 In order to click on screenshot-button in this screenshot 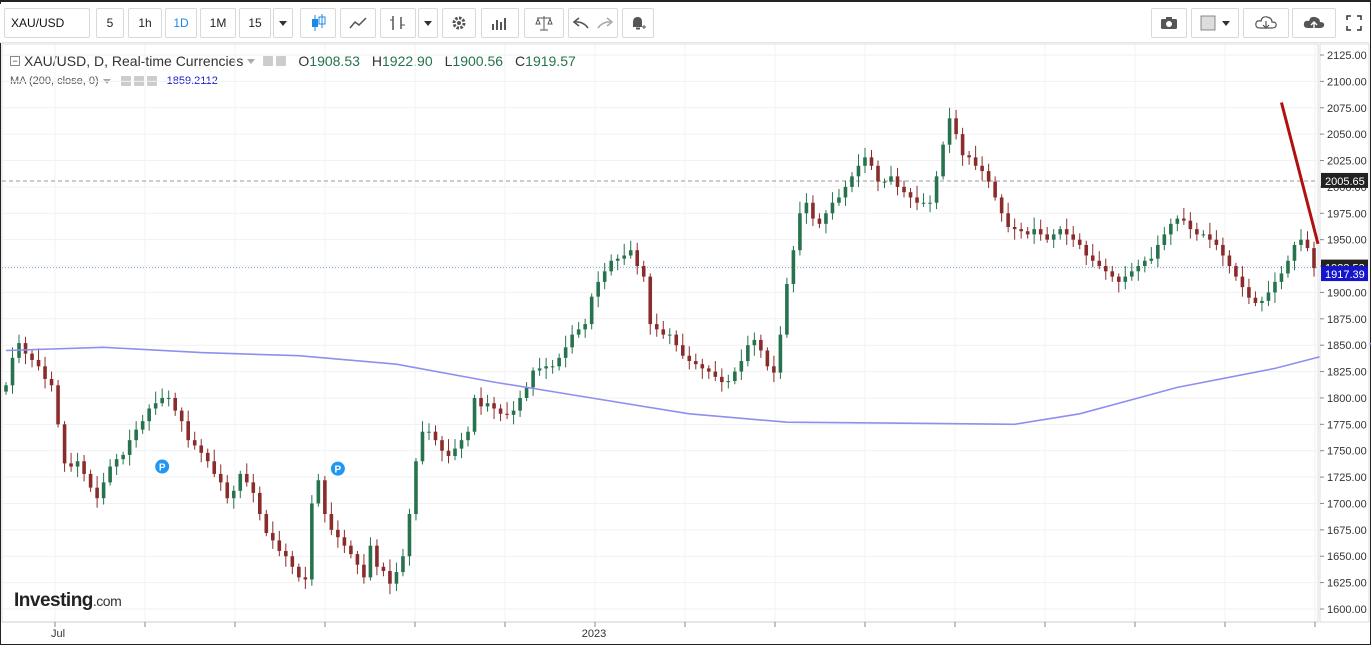, I will do `click(1169, 23)`.